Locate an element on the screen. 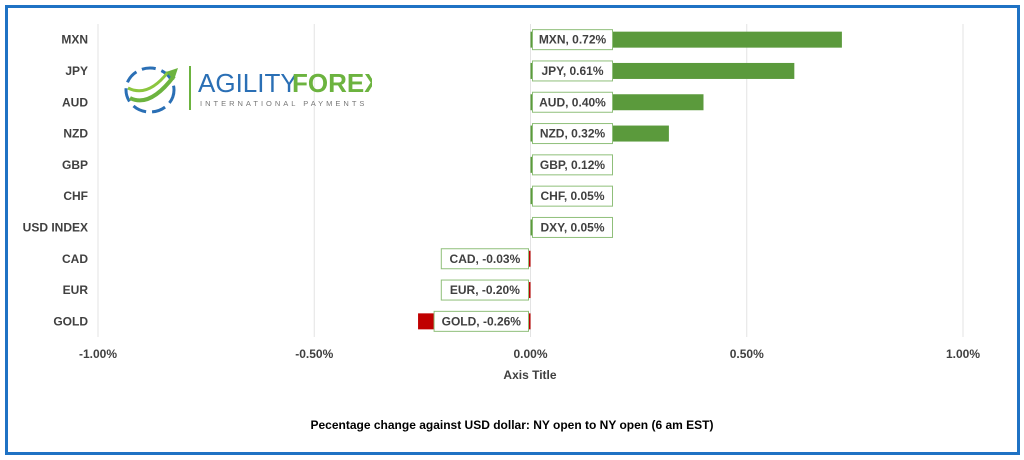  category-label: CAD is located at coordinates (75, 259).